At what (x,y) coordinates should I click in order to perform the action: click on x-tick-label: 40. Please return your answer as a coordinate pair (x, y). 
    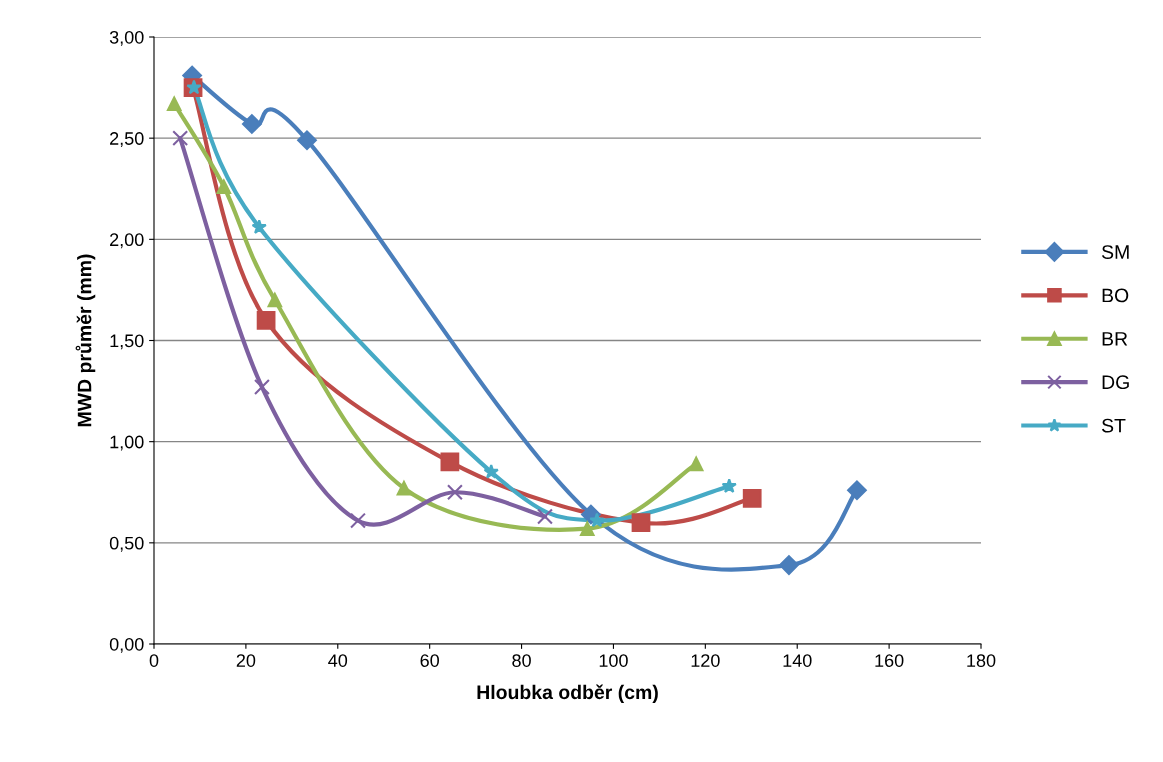
    Looking at the image, I should click on (338, 660).